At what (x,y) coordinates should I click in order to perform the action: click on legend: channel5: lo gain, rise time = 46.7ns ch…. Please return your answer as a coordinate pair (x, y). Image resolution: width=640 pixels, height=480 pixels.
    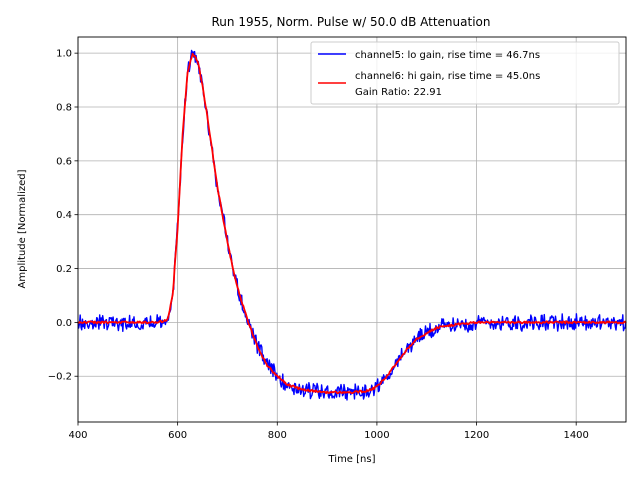
    Looking at the image, I should click on (465, 73).